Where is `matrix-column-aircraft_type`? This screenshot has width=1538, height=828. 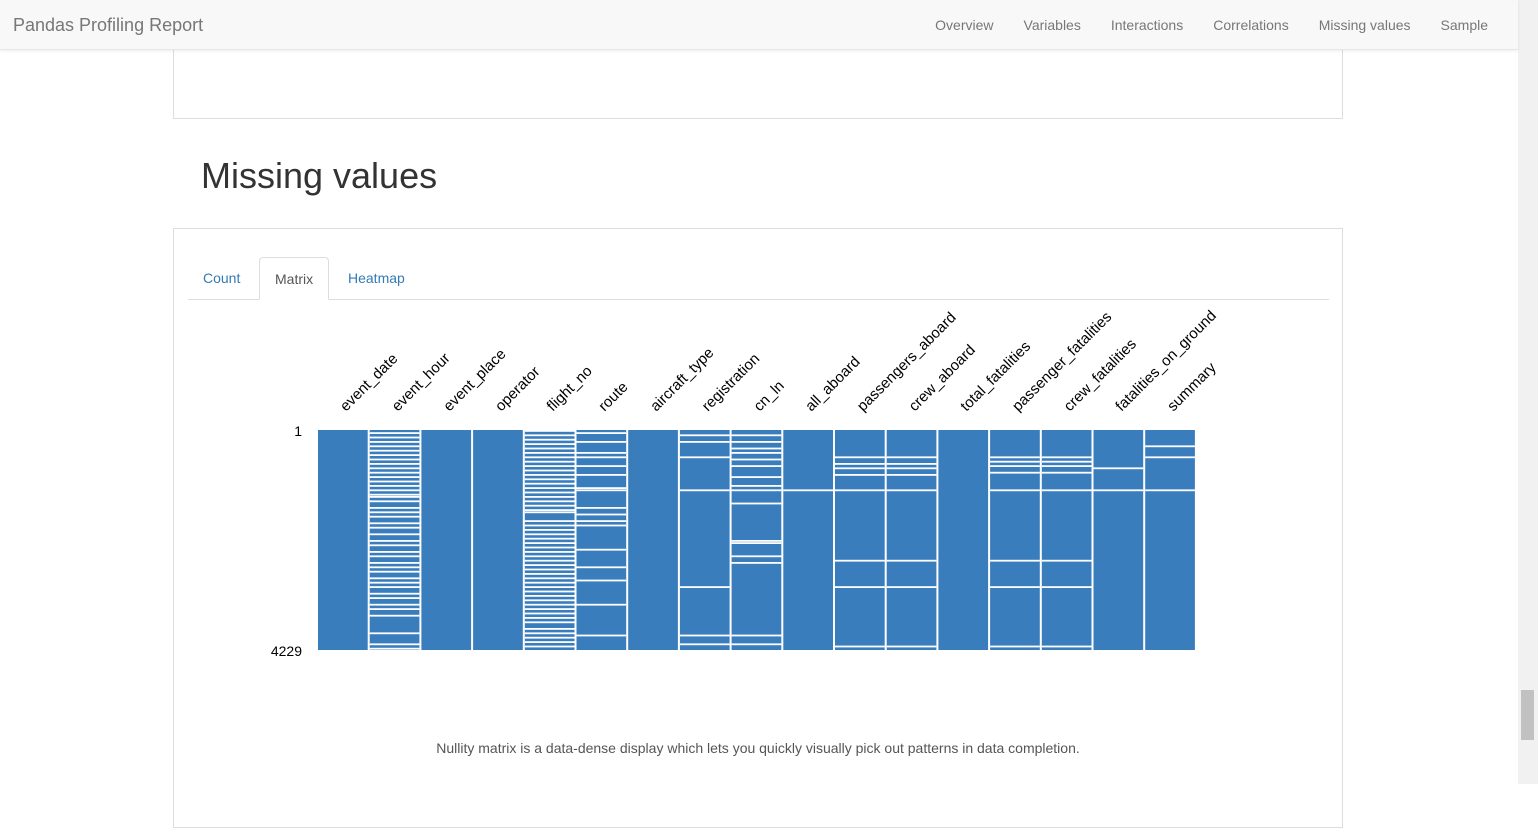
matrix-column-aircraft_type is located at coordinates (653, 540).